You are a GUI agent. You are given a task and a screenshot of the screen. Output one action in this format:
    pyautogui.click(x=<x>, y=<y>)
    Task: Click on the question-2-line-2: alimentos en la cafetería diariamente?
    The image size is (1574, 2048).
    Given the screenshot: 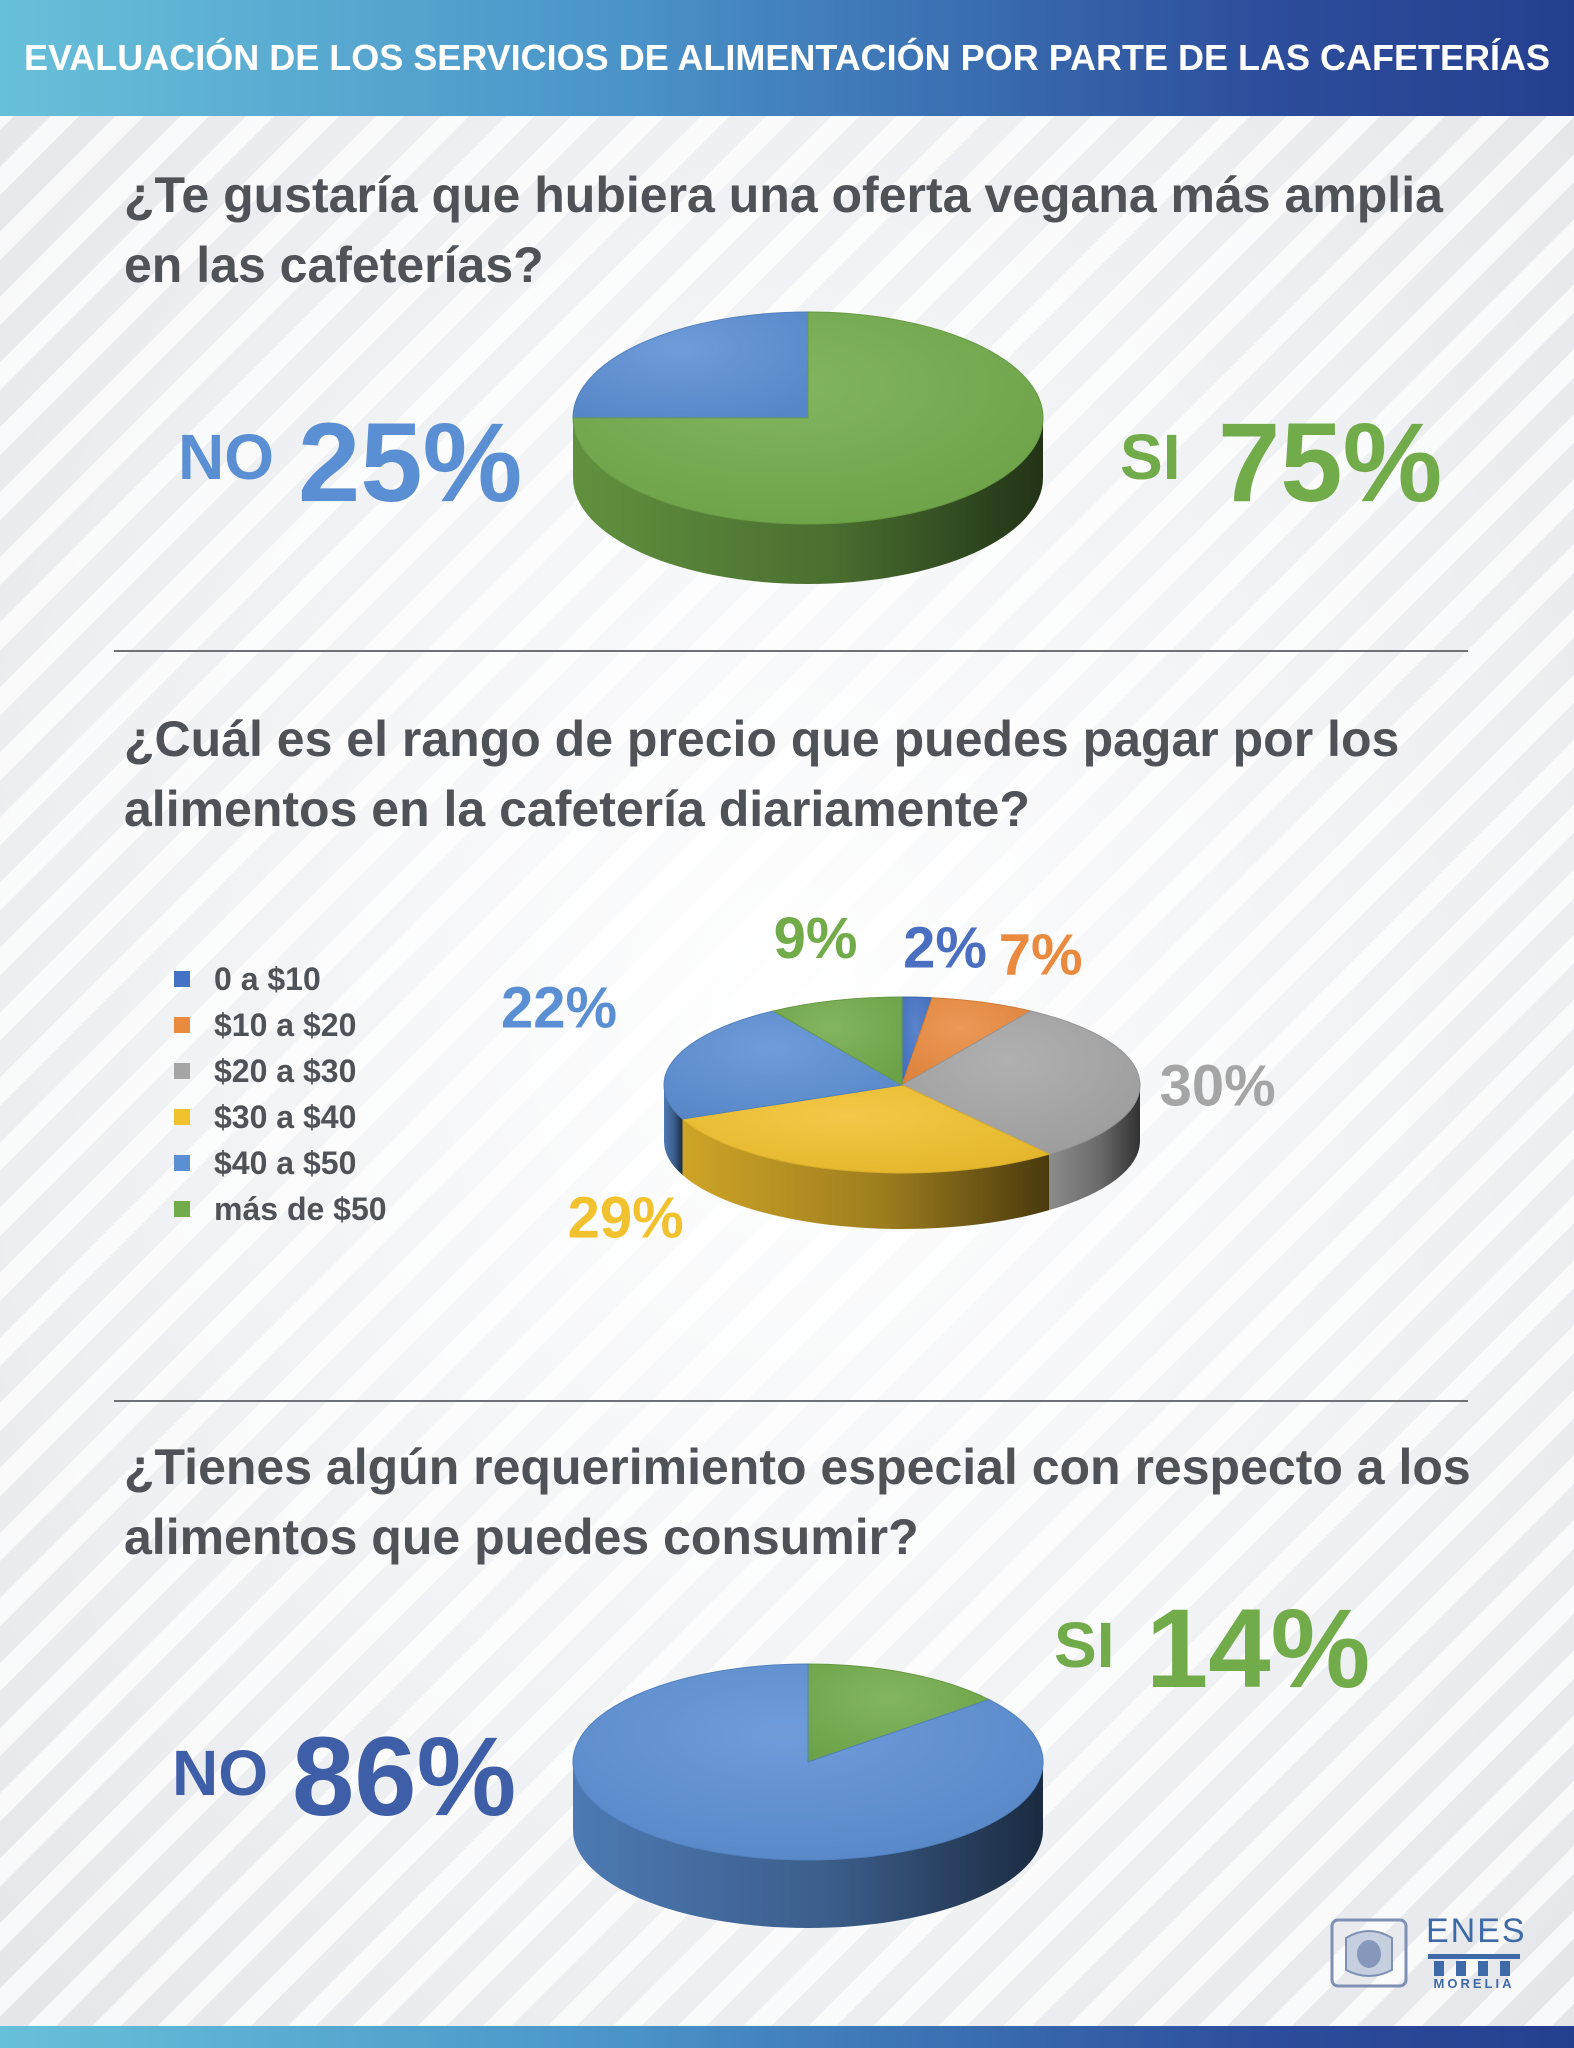 What is the action you would take?
    pyautogui.click(x=577, y=809)
    